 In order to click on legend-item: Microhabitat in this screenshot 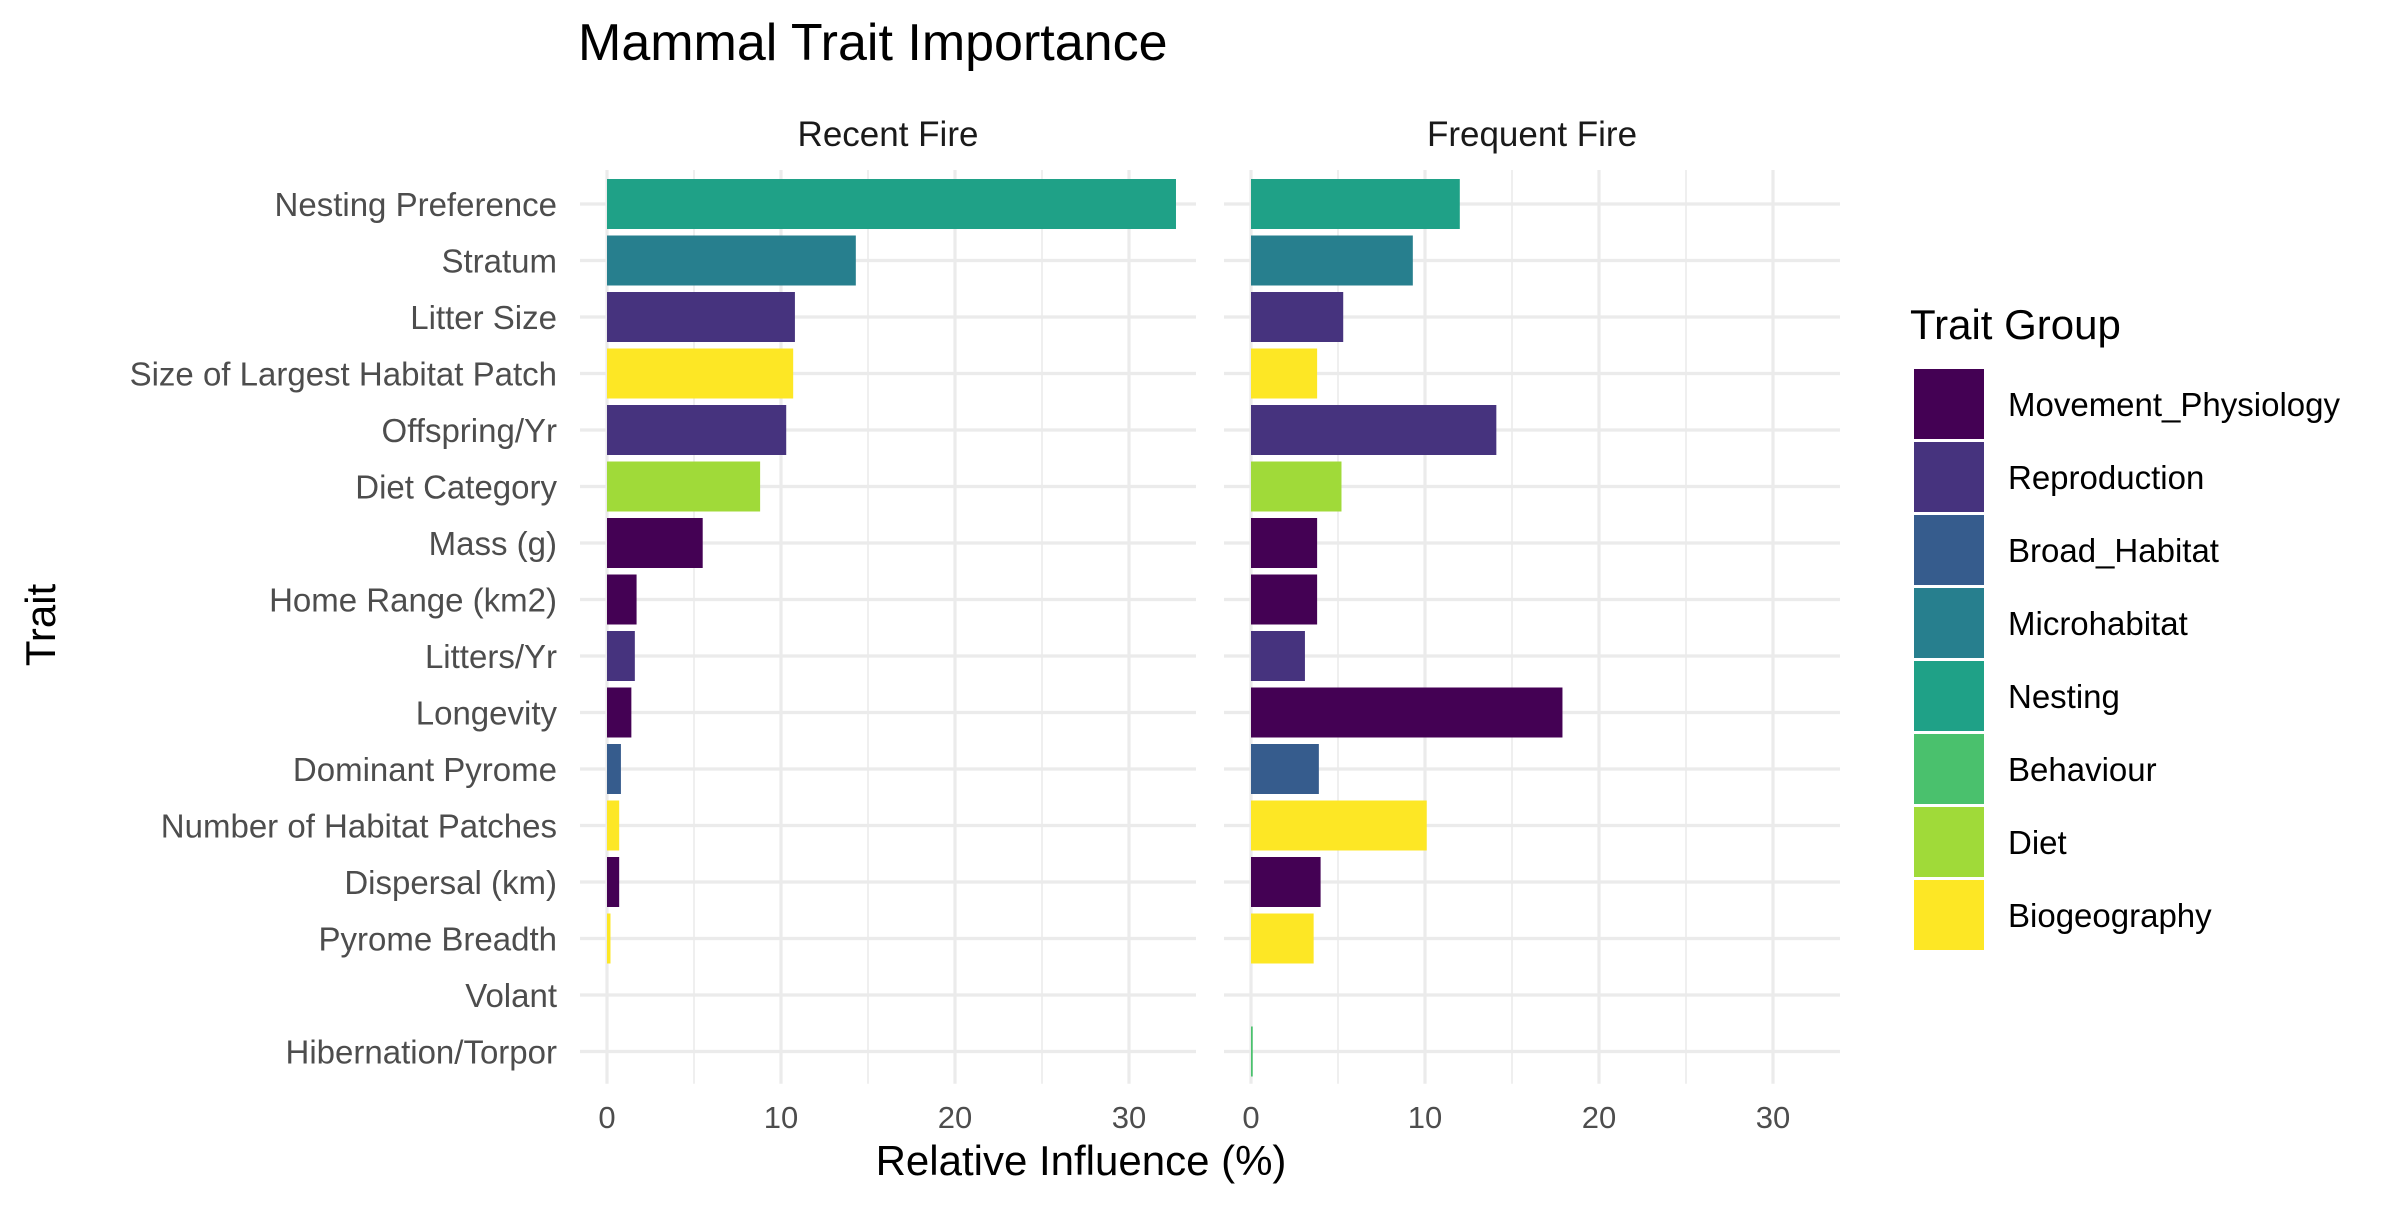, I will do `click(2051, 623)`.